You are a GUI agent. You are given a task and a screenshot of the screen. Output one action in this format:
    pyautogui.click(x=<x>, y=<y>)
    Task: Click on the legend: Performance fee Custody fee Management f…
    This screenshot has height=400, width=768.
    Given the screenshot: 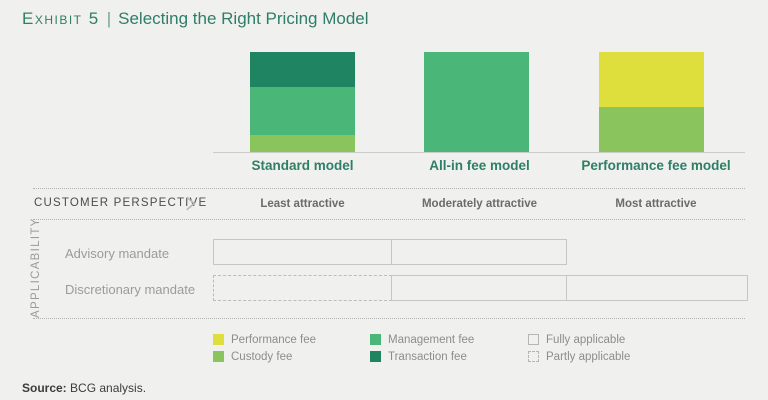 What is the action you would take?
    pyautogui.click(x=433, y=348)
    